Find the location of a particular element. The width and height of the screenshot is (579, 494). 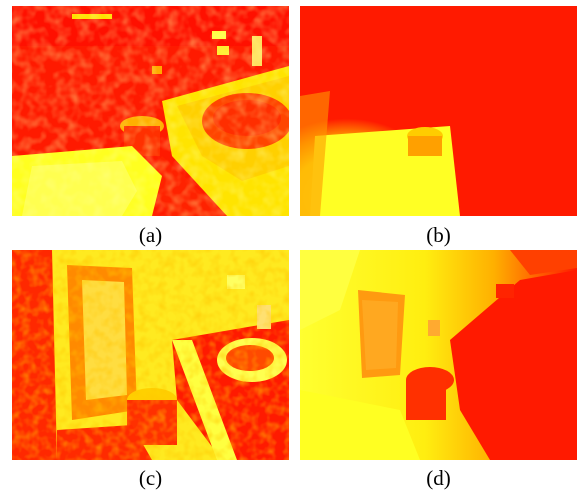

caption-b: (b) is located at coordinates (438, 235).